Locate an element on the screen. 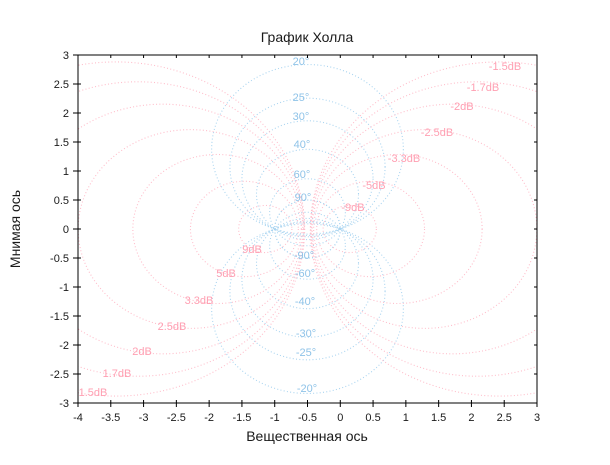 The height and width of the screenshot is (465, 610). magnitude-circle-label: -1.5dB is located at coordinates (505, 67).